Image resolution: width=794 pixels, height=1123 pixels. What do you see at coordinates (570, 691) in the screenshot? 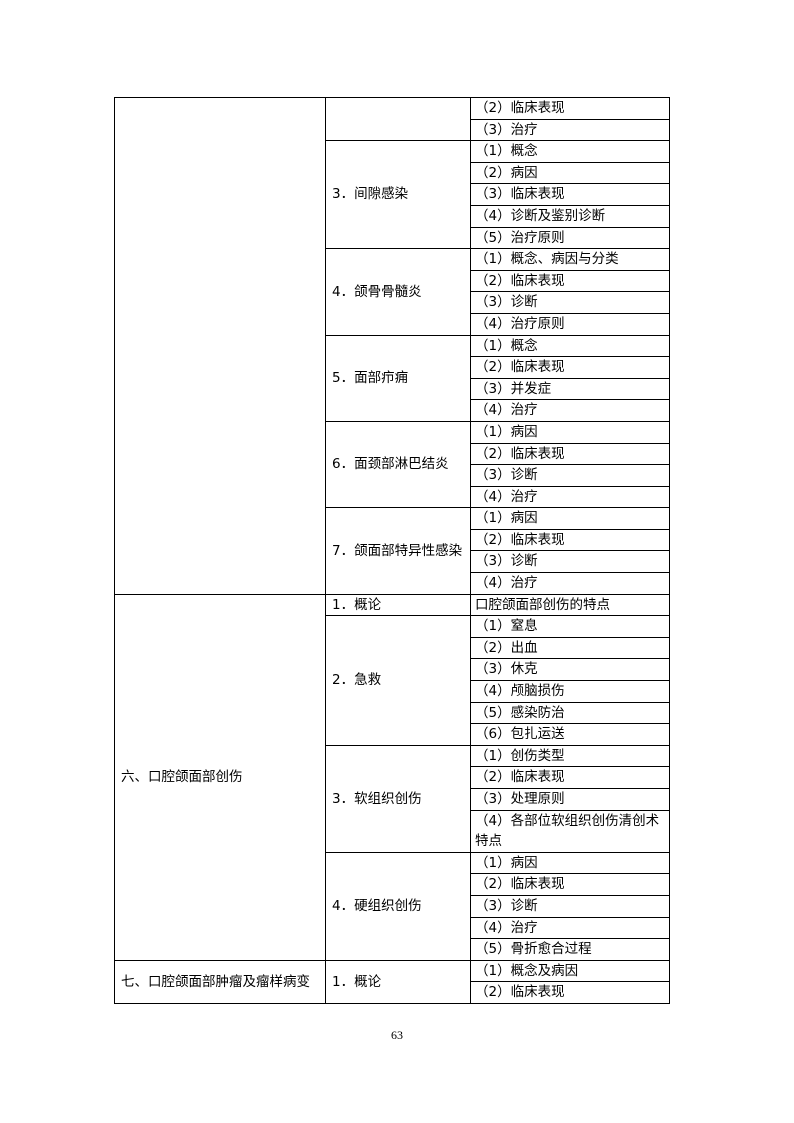
I see `topic-item: （4）颅脑损伤` at bounding box center [570, 691].